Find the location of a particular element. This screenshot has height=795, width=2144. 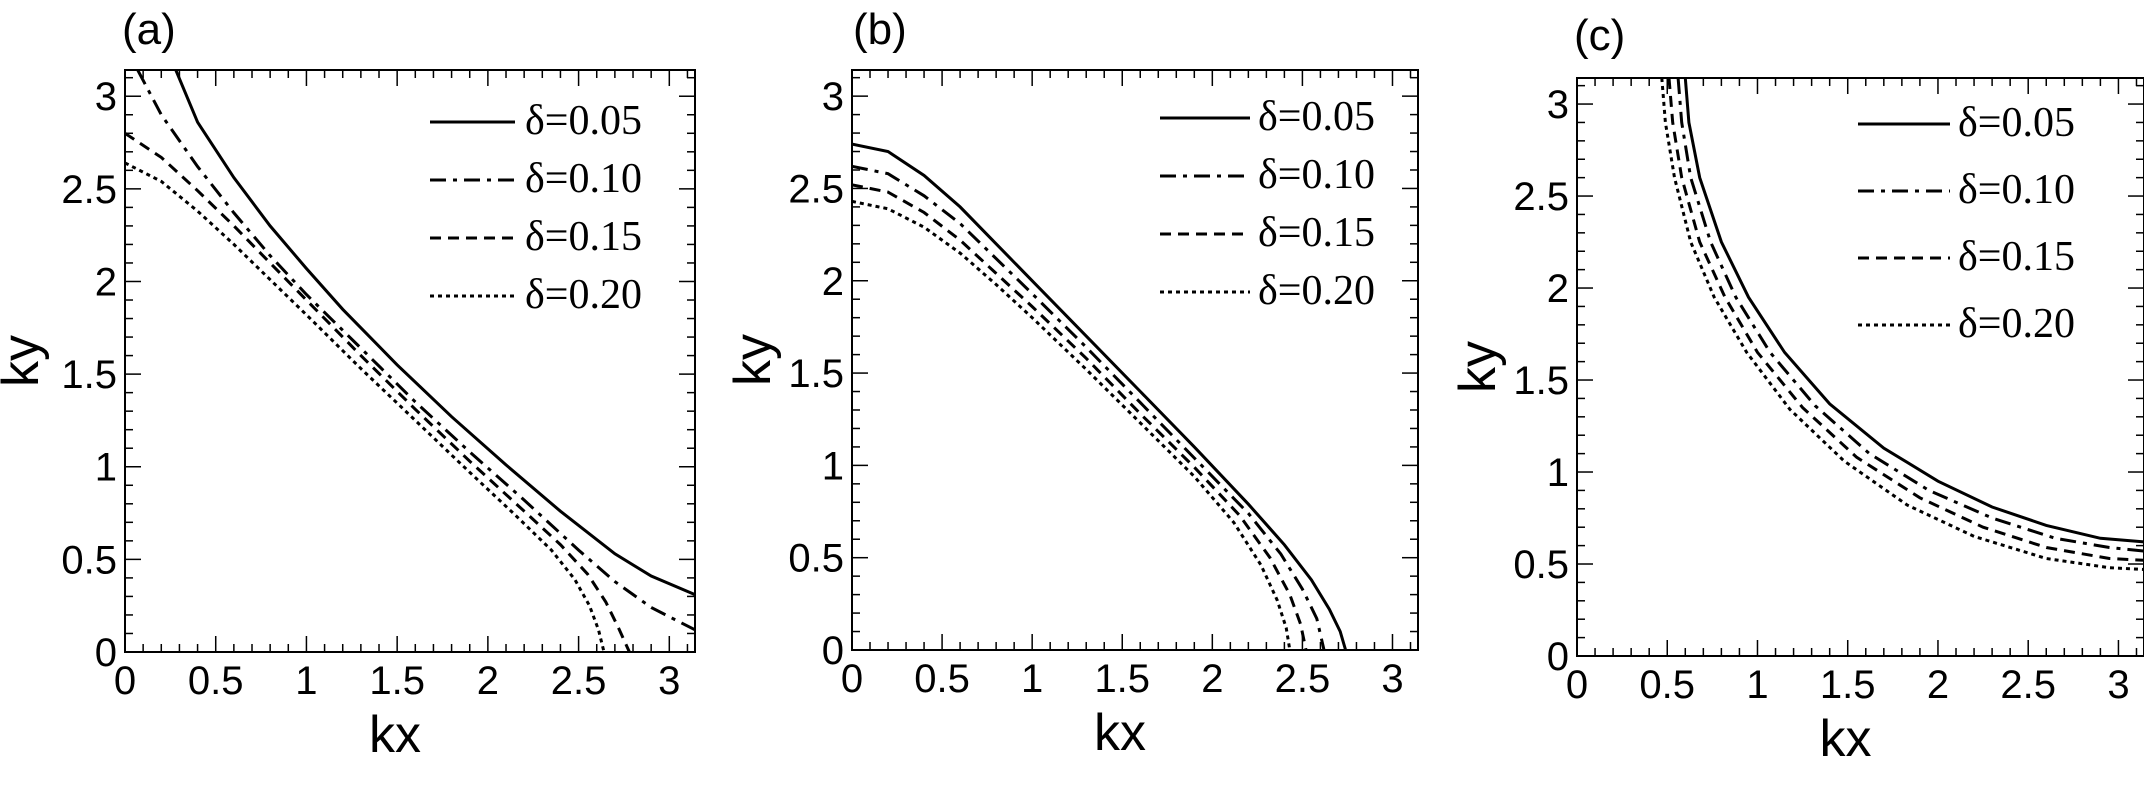

panel-label: (a) is located at coordinates (149, 29).